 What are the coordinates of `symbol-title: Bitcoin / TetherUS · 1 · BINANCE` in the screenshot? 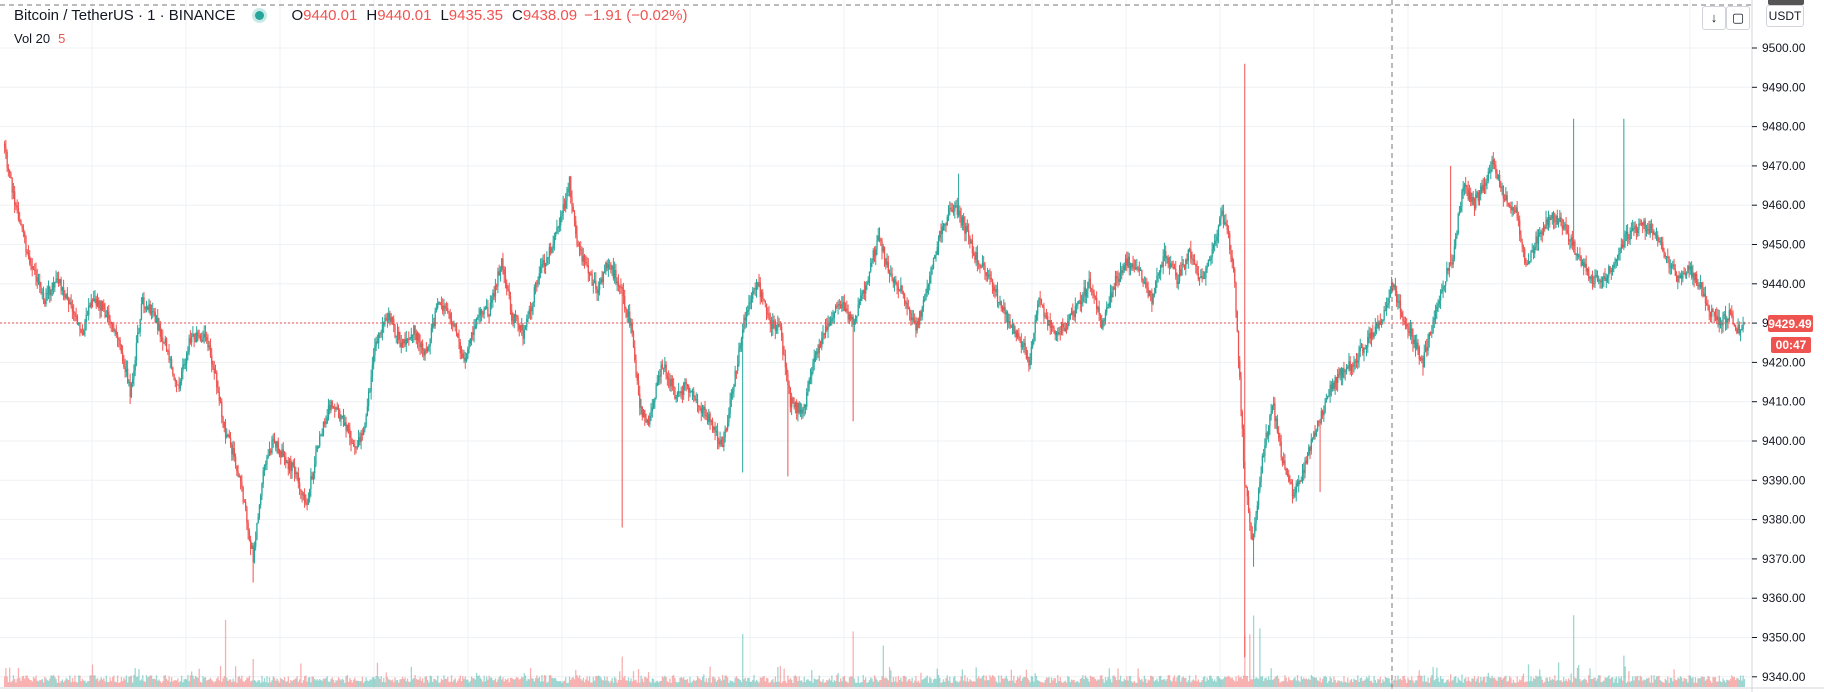 It's located at (125, 15).